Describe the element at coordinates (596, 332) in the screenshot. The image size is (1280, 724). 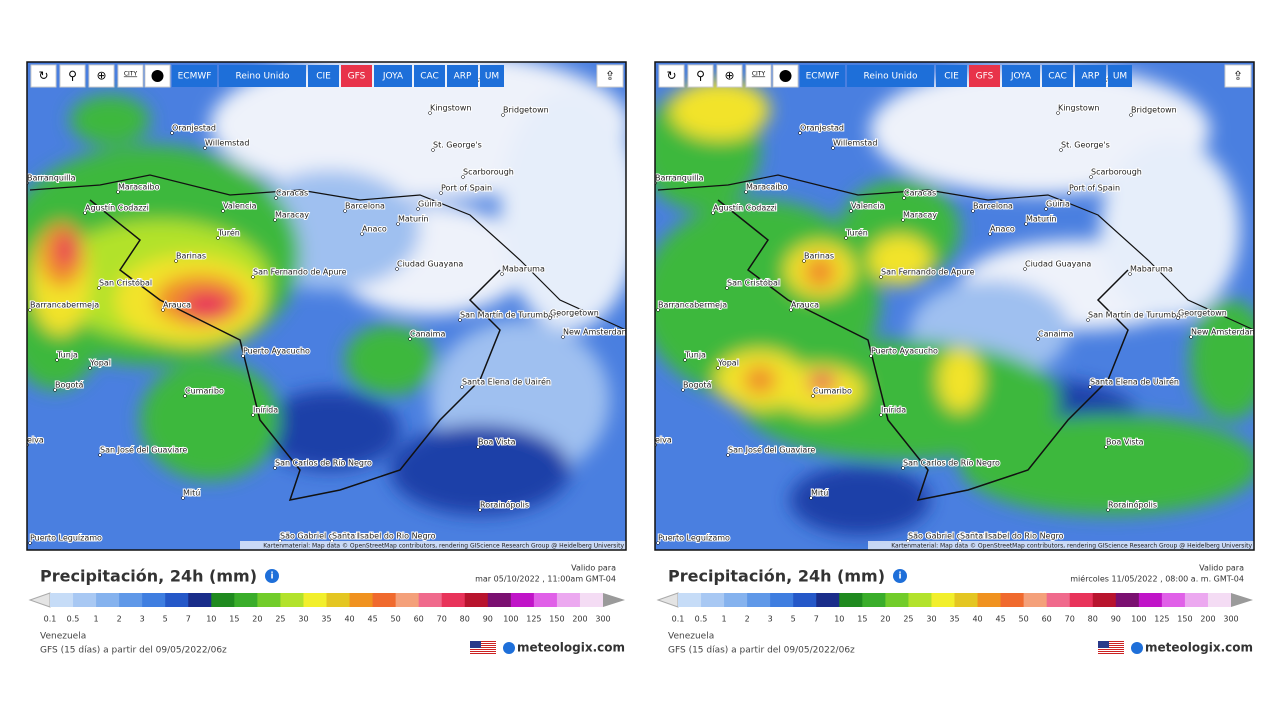
I see `city-label: New Amsterdam` at that location.